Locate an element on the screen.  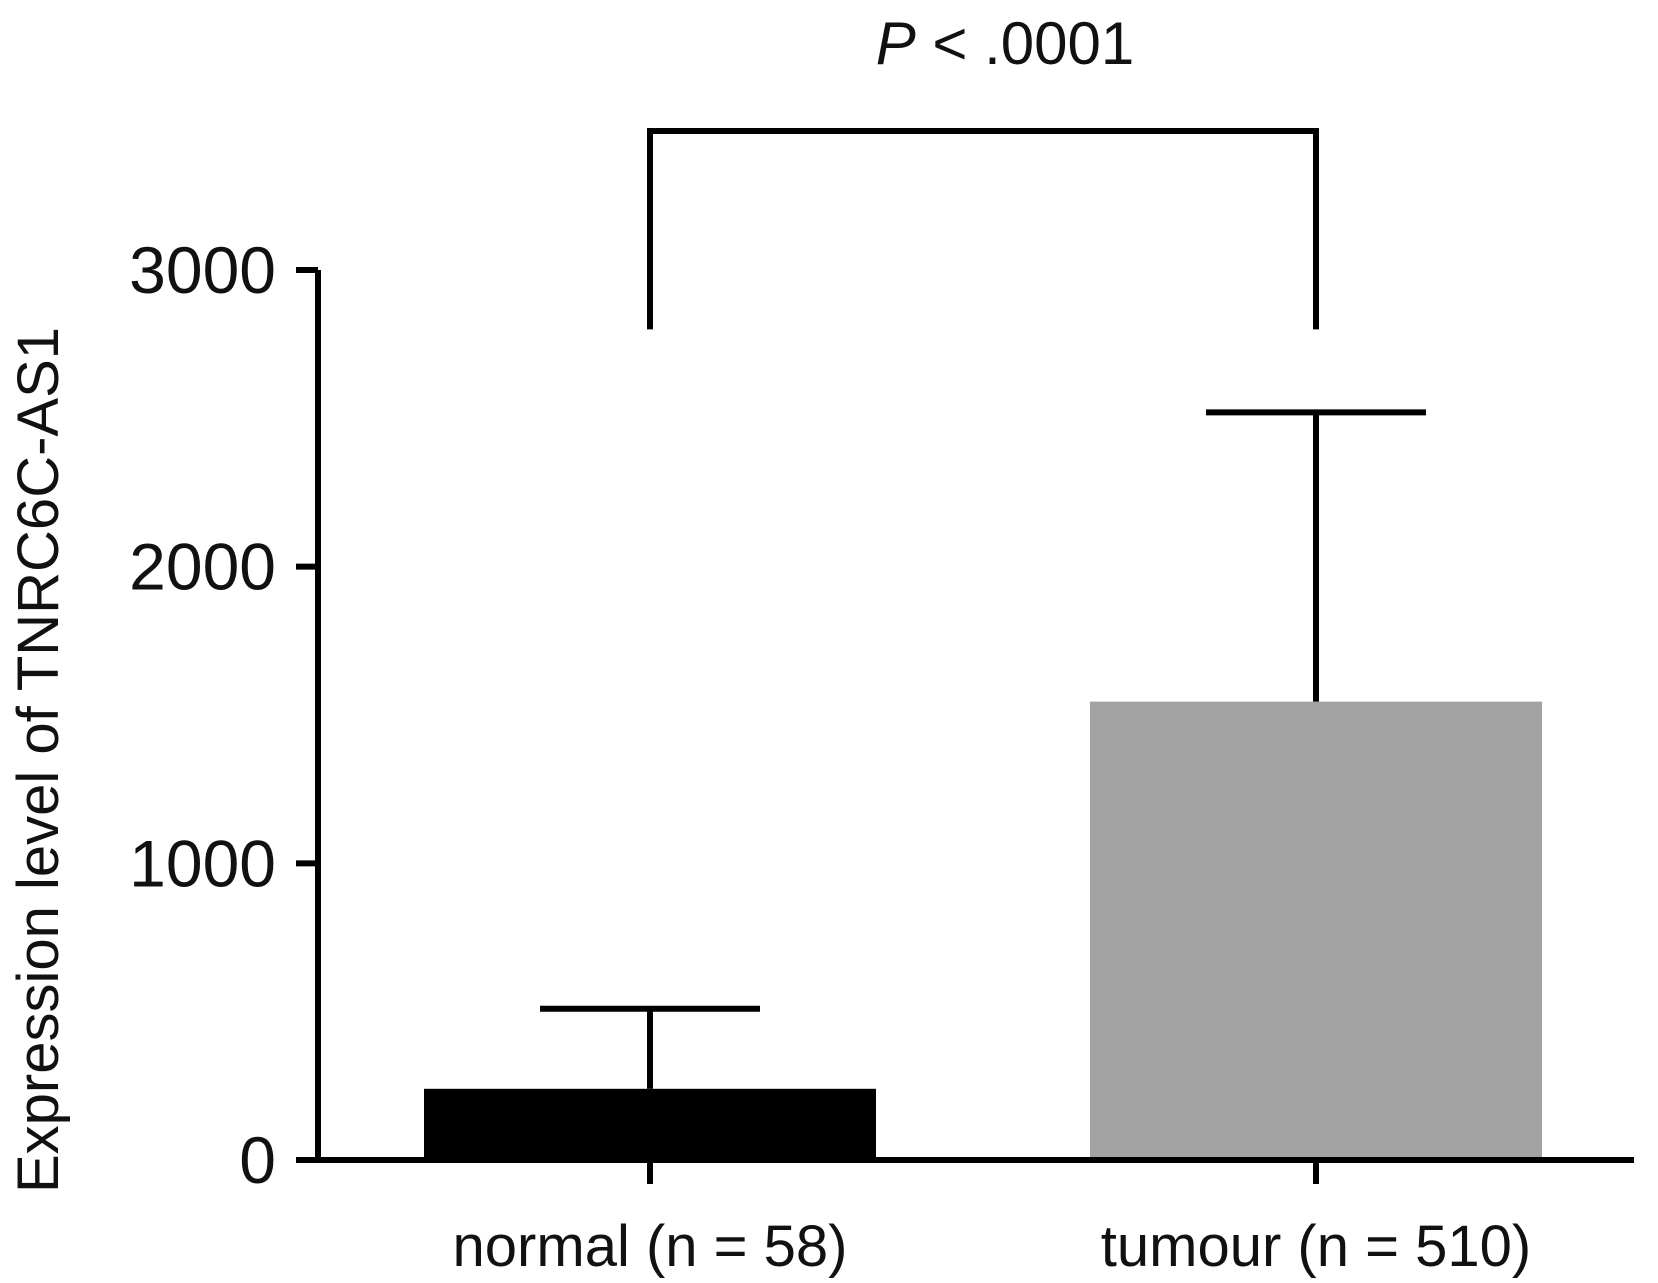
y-tick-label: 1000 is located at coordinates (202, 863).